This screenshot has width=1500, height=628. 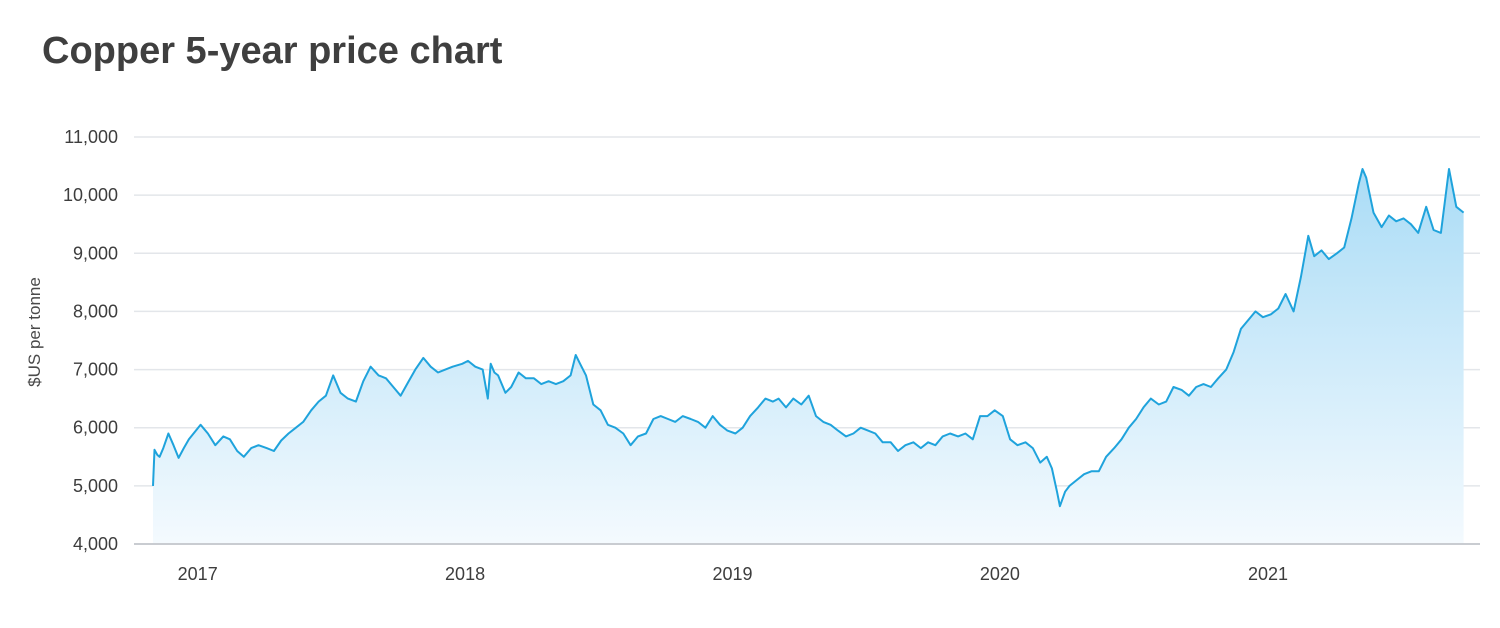 I want to click on chart-title: Copper 5-year price chart, so click(x=272, y=51).